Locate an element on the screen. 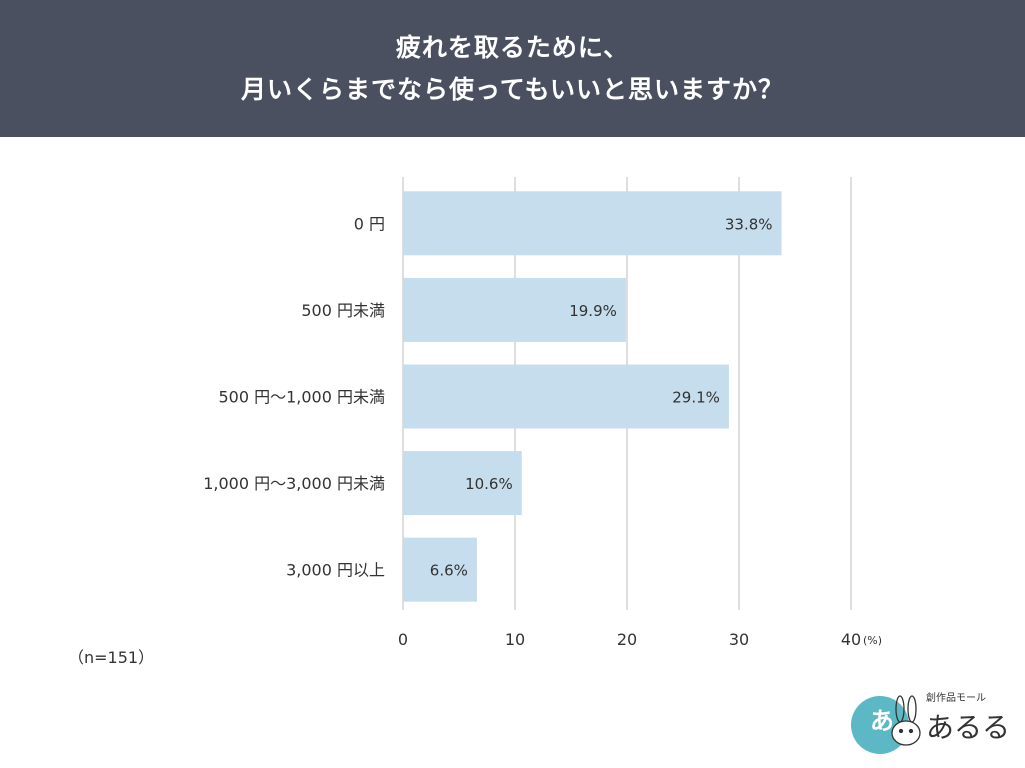 This screenshot has height=768, width=1025. x-tick-label: 0 is located at coordinates (403, 639).